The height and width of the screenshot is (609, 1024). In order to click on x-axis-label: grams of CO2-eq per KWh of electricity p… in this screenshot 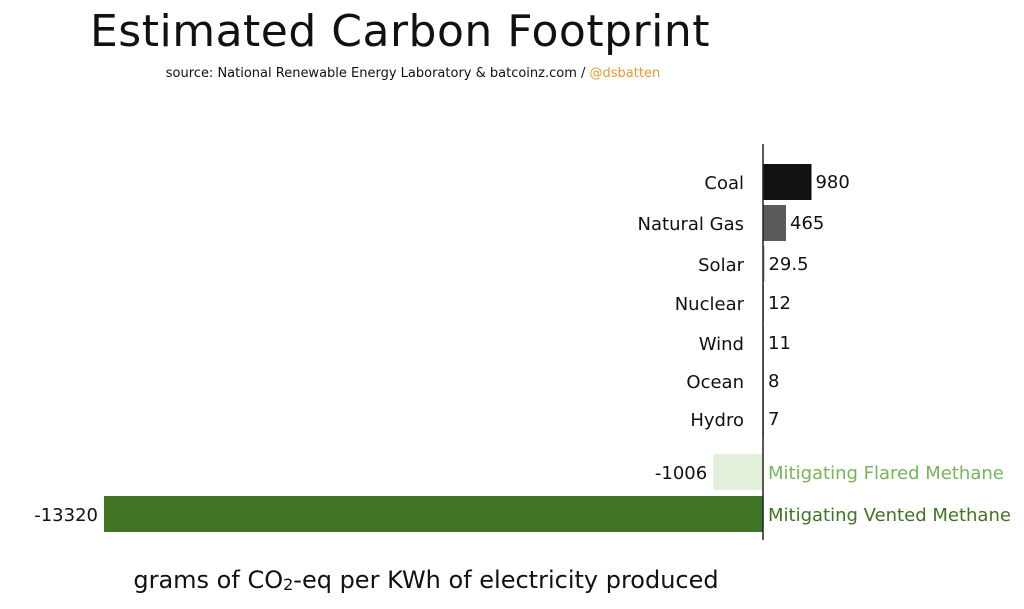, I will do `click(426, 580)`.